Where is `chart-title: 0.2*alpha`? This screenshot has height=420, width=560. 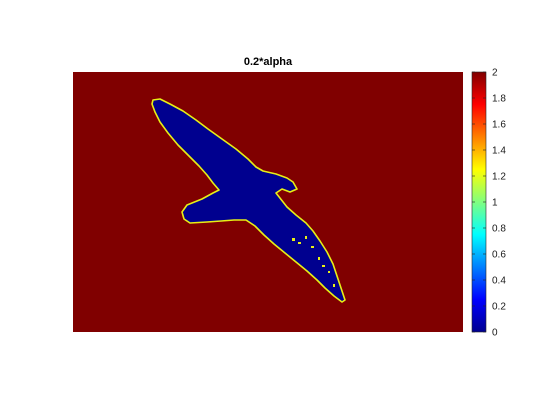
chart-title: 0.2*alpha is located at coordinates (268, 62).